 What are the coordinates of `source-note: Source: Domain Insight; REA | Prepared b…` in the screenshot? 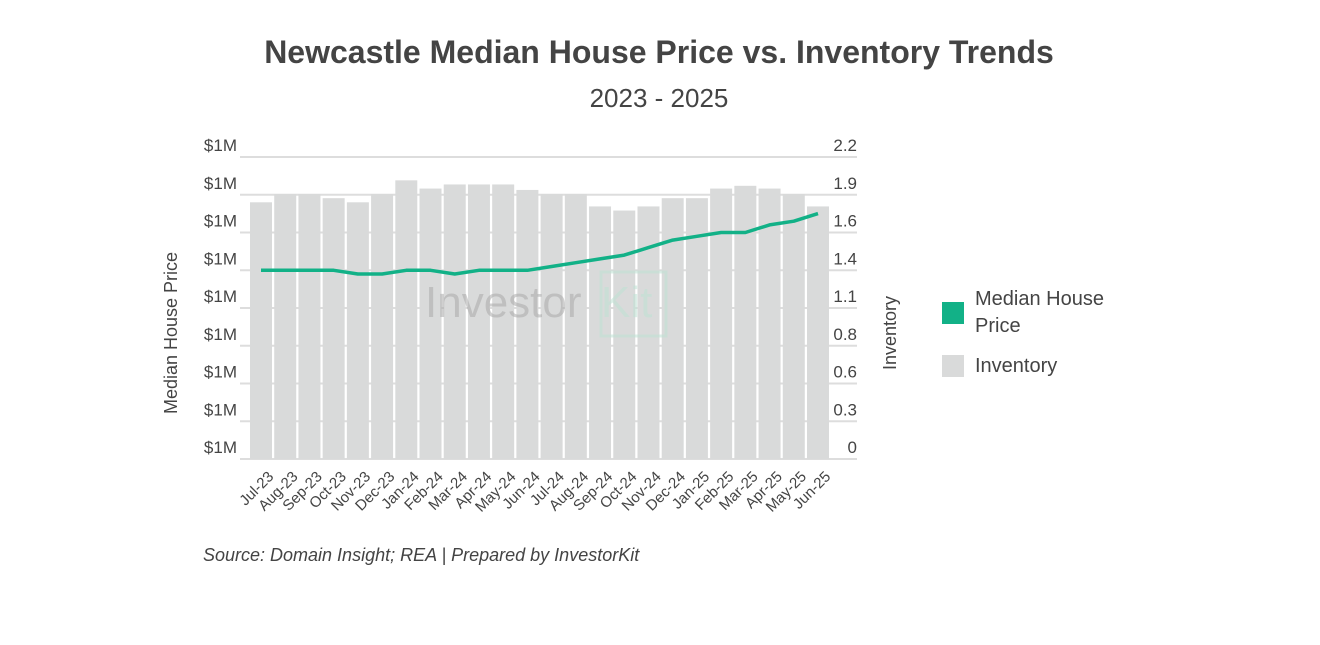 It's located at (421, 555).